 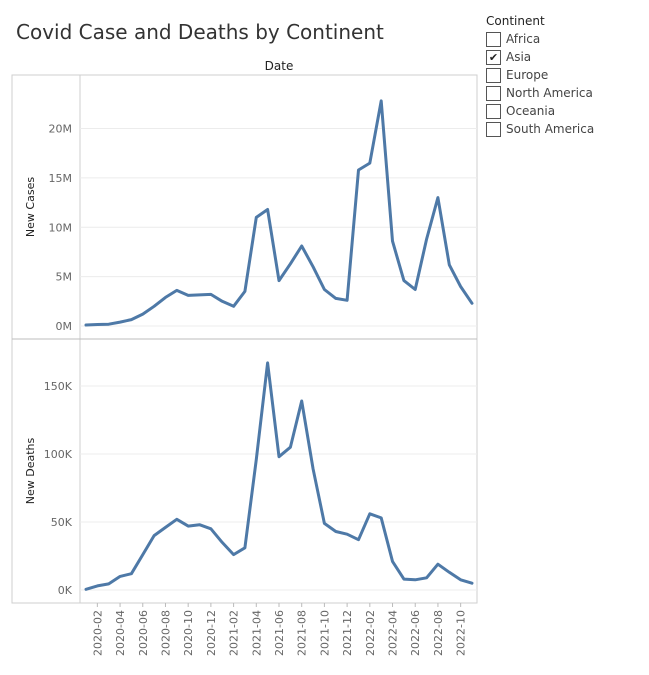 What do you see at coordinates (61, 129) in the screenshot?
I see `y-tick-label: 20M` at bounding box center [61, 129].